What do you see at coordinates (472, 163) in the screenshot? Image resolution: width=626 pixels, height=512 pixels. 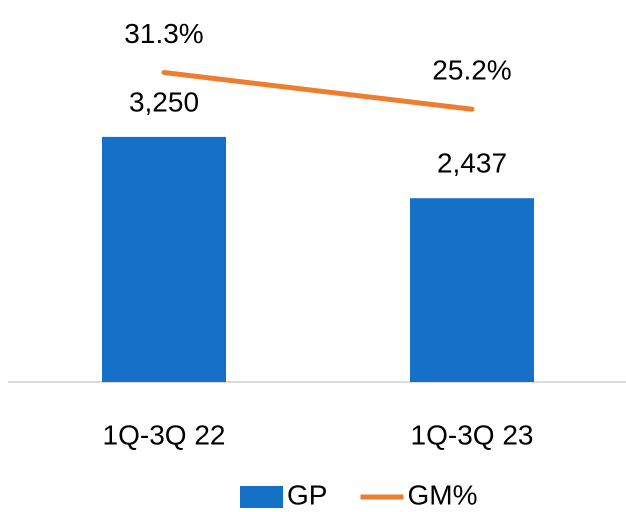 I see `data-label: 2,437` at bounding box center [472, 163].